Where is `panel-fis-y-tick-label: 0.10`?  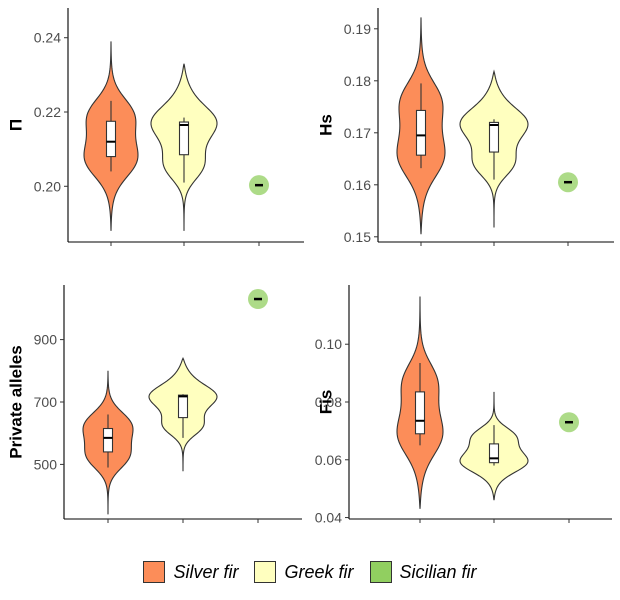 panel-fis-y-tick-label: 0.10 is located at coordinates (328, 344).